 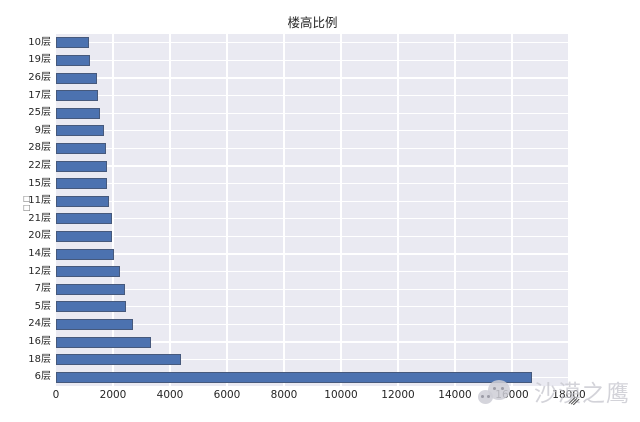 What do you see at coordinates (77, 78) in the screenshot?
I see `bar-26层` at bounding box center [77, 78].